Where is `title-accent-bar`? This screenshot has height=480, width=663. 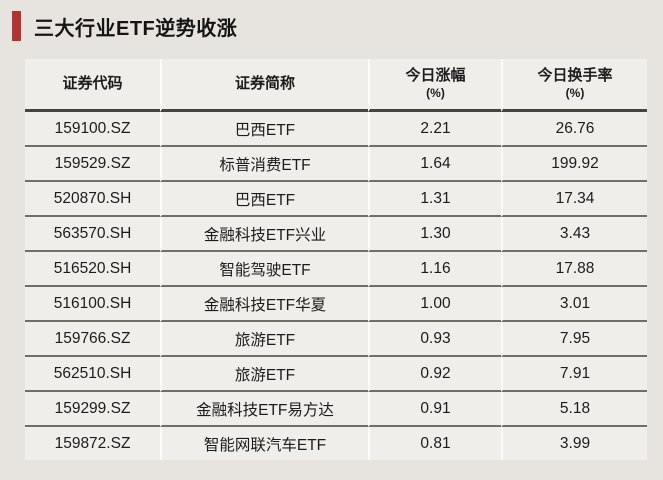 title-accent-bar is located at coordinates (16, 26).